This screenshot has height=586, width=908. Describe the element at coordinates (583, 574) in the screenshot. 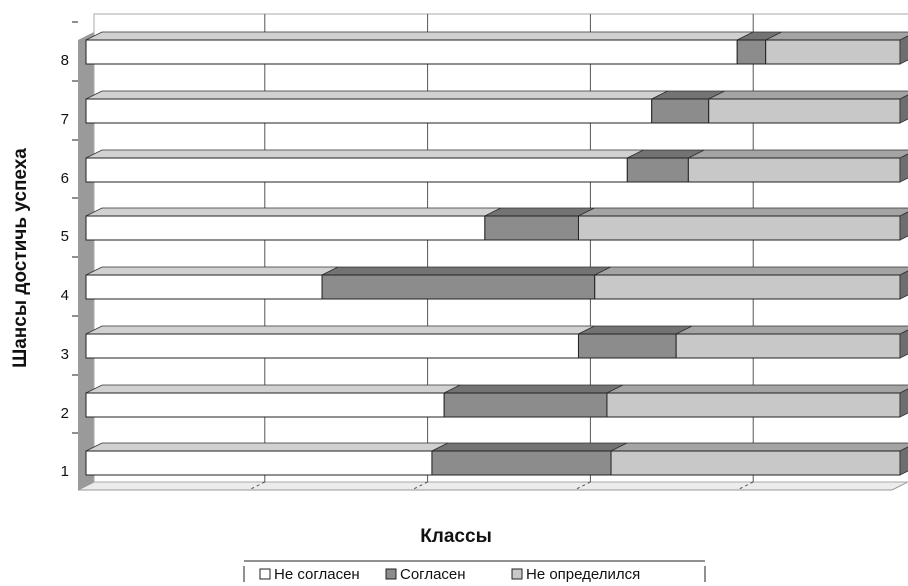

I see `legend-label: Не определился` at that location.